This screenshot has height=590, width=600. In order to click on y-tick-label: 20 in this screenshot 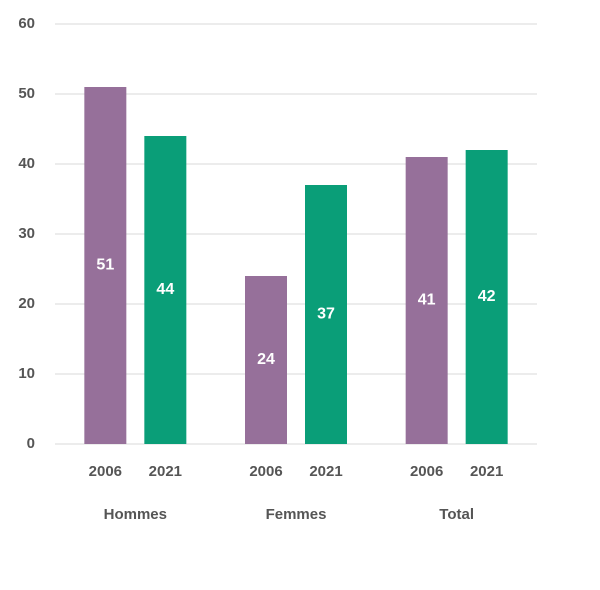, I will do `click(26, 303)`.